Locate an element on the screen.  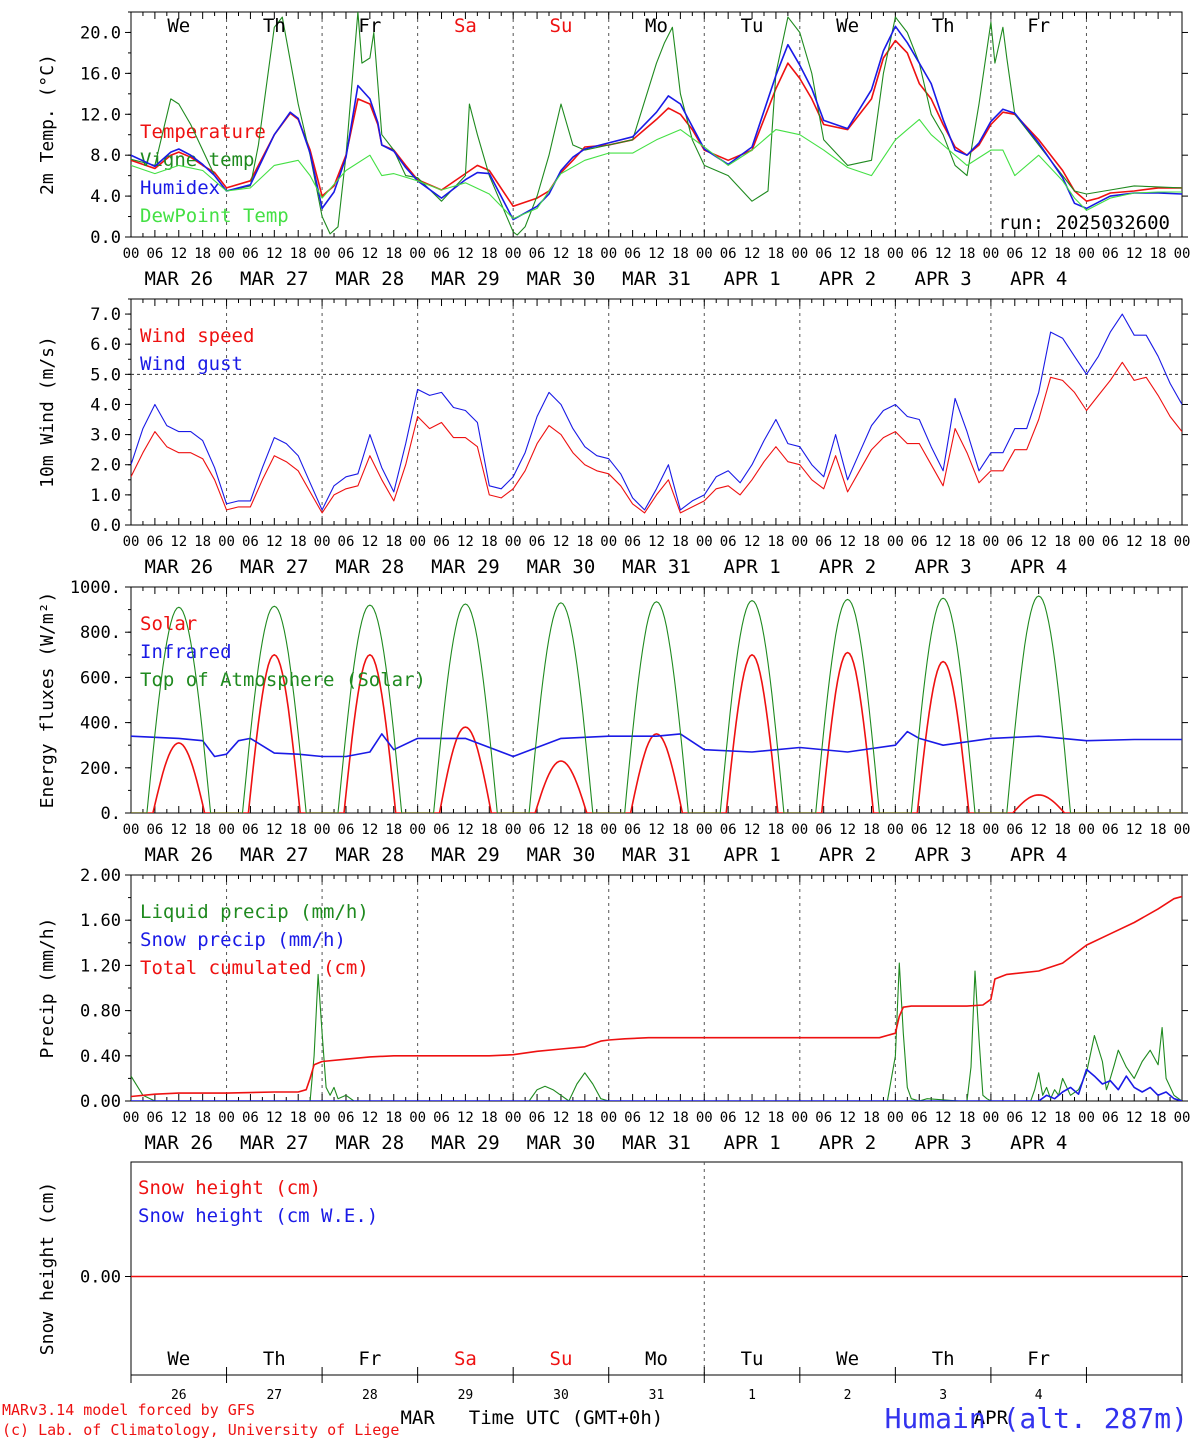
weekday-label: Mo is located at coordinates (656, 1359).